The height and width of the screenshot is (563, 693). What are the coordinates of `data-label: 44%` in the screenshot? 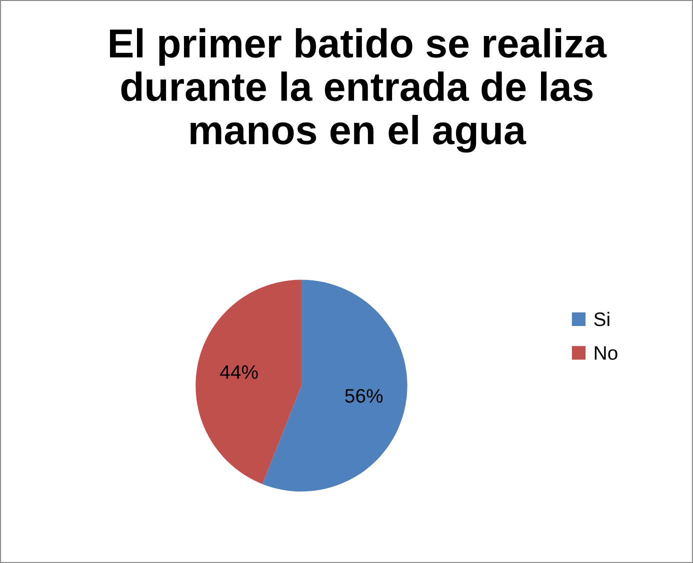 It's located at (239, 372).